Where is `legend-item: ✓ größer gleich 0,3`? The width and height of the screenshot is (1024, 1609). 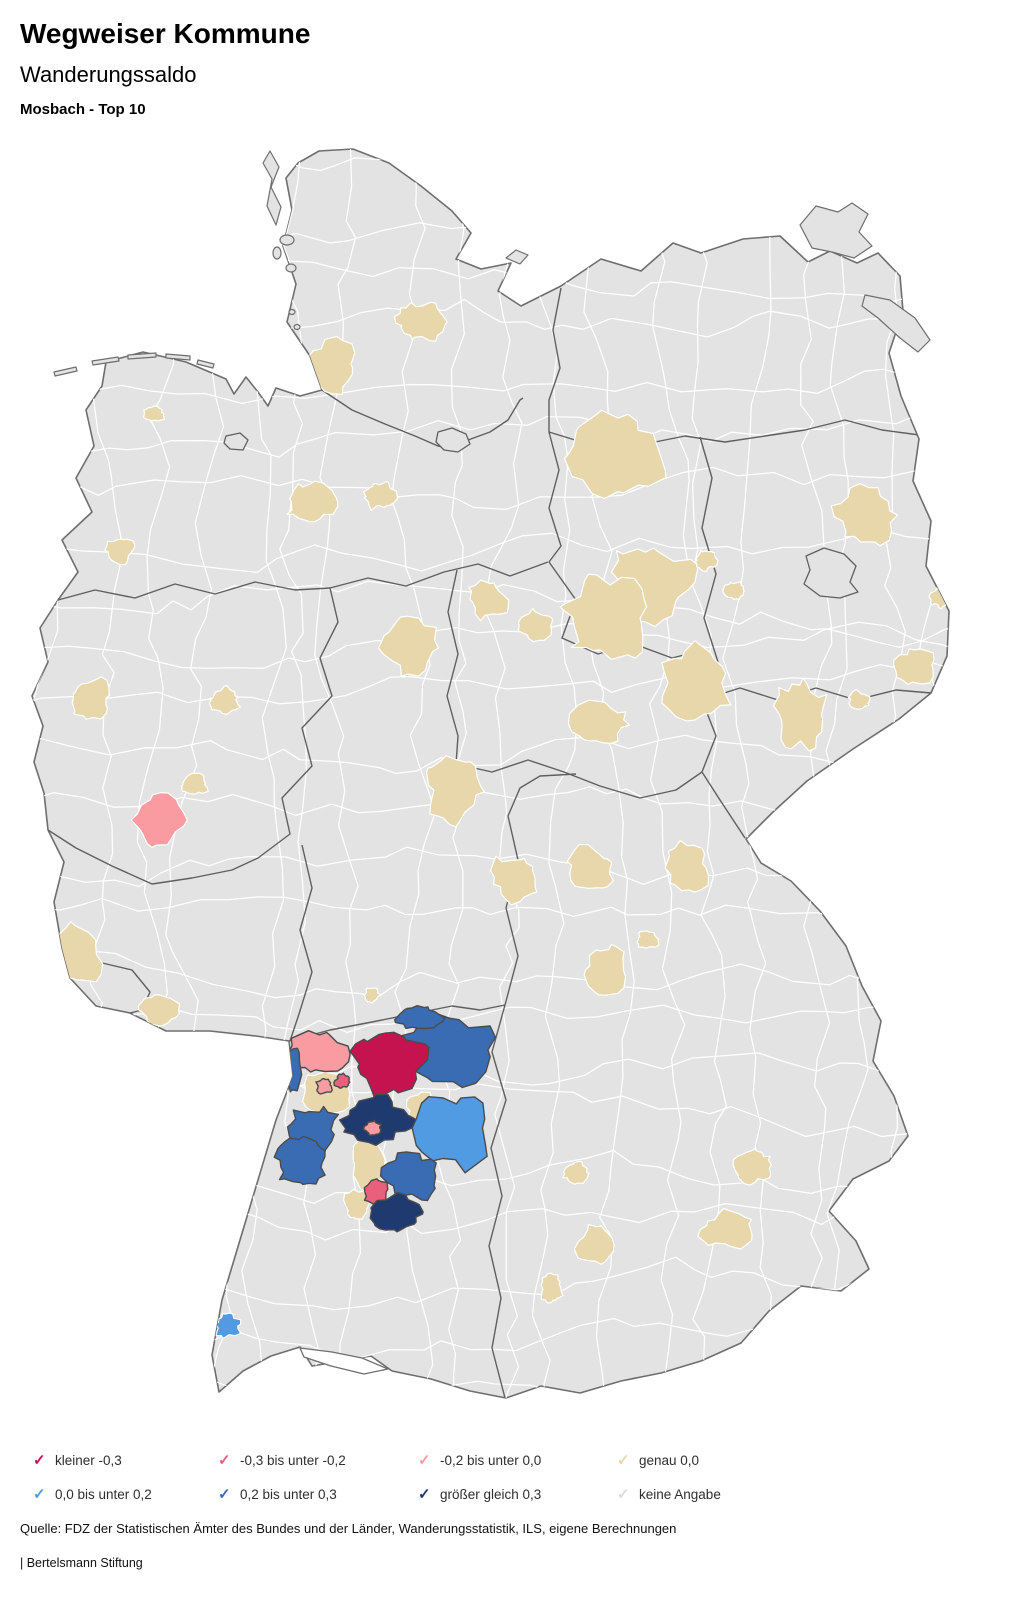
legend-item: ✓ größer gleich 0,3 is located at coordinates (517, 1494).